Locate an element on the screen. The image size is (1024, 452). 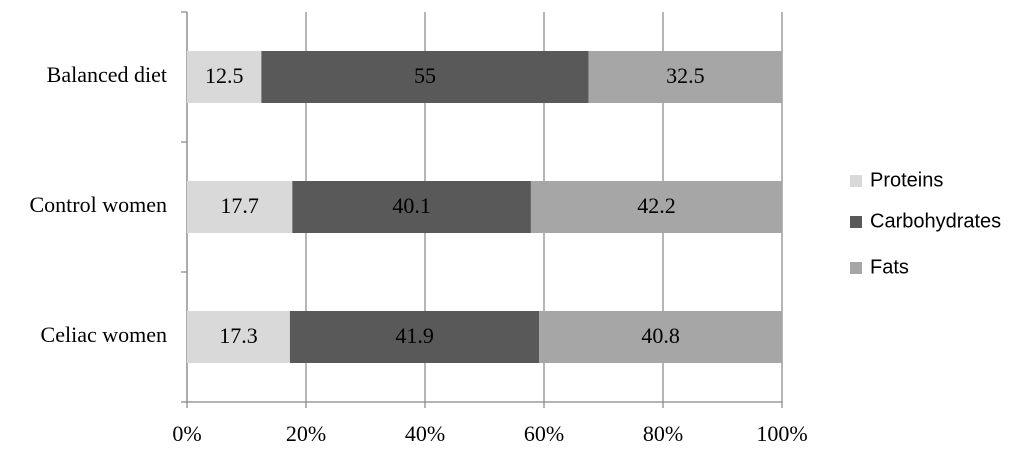
legend-label: Fats is located at coordinates (889, 267).